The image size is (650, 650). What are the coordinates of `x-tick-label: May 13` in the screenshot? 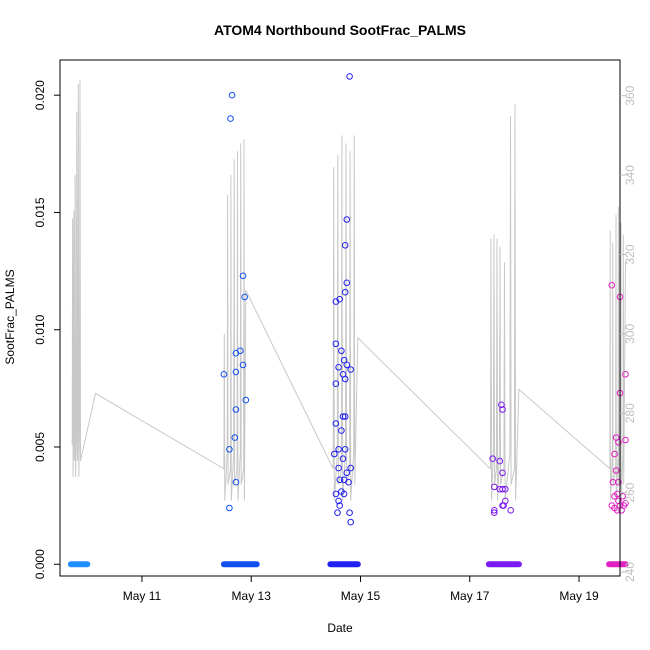 It's located at (252, 596).